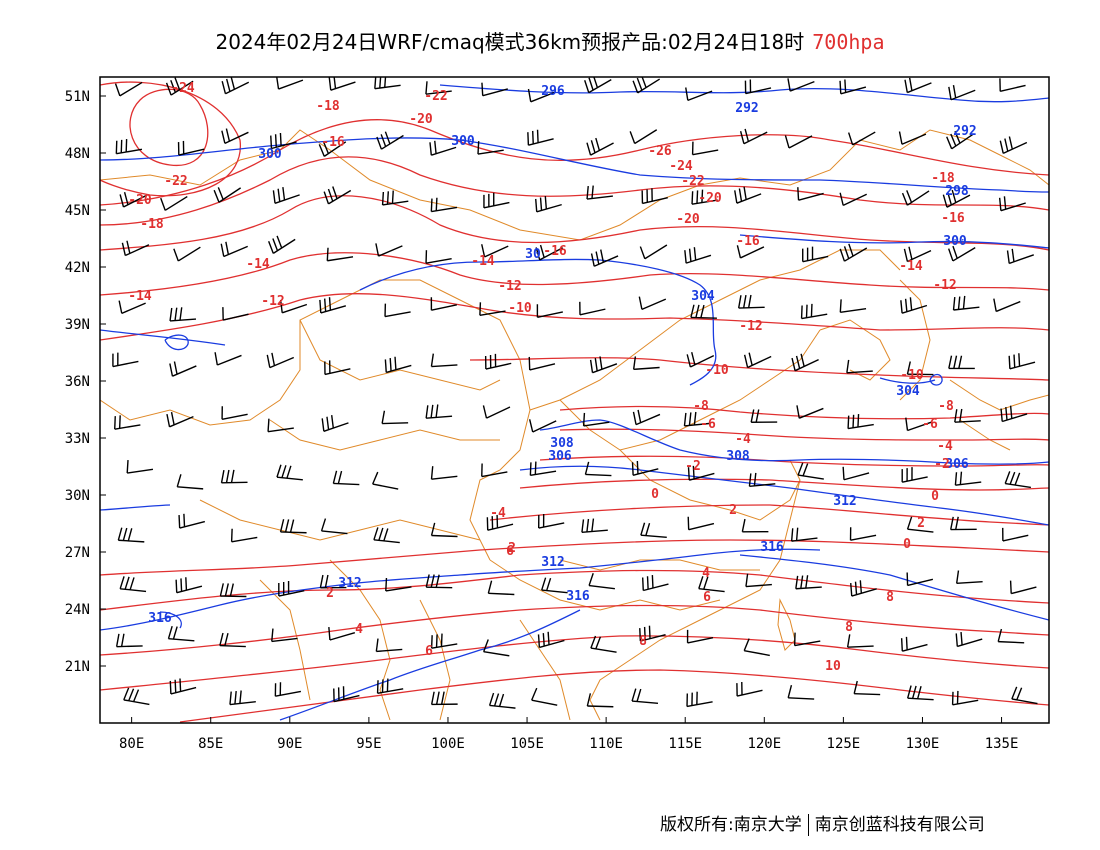  What do you see at coordinates (708, 424) in the screenshot?
I see `temperature-label: -6` at bounding box center [708, 424].